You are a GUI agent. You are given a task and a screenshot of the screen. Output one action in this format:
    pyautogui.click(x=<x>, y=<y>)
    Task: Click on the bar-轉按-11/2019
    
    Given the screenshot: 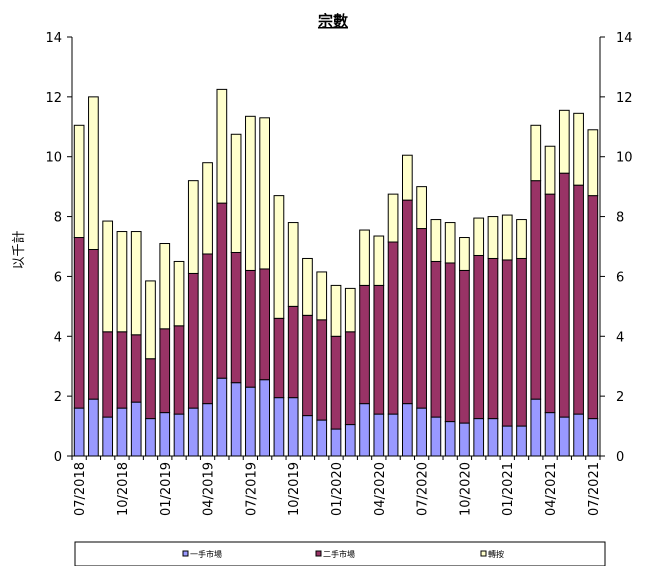 What is the action you would take?
    pyautogui.click(x=307, y=286)
    